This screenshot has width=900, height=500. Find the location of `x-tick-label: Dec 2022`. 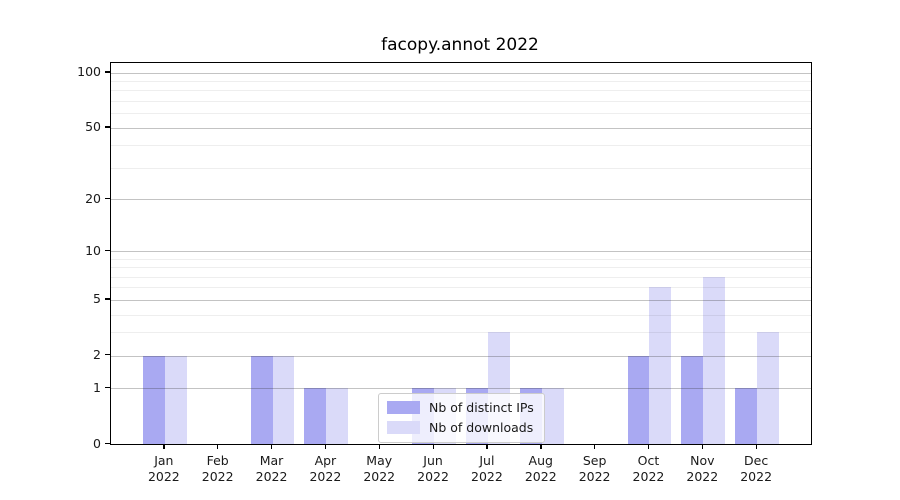

x-tick-label: Dec 2022 is located at coordinates (756, 468).